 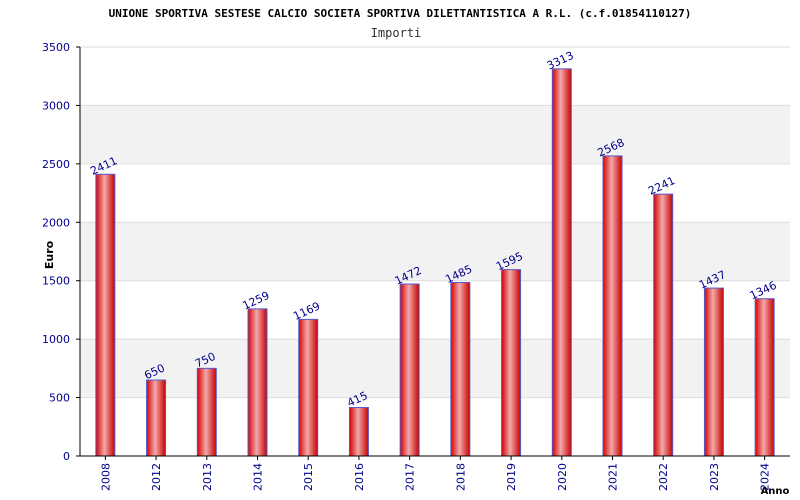 I want to click on bar-2022, so click(x=663, y=325).